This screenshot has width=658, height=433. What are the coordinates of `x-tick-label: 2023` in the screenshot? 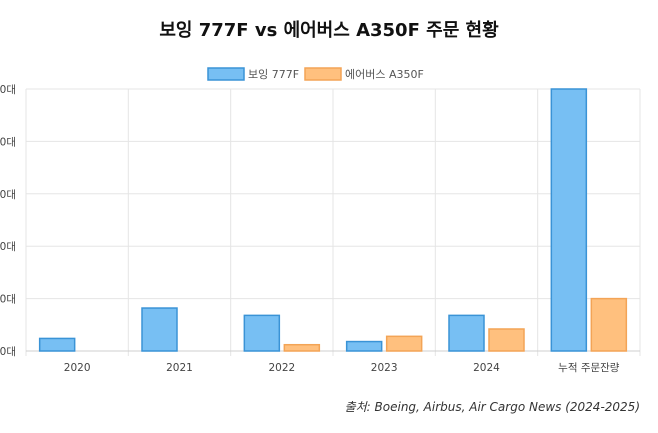 It's located at (384, 368).